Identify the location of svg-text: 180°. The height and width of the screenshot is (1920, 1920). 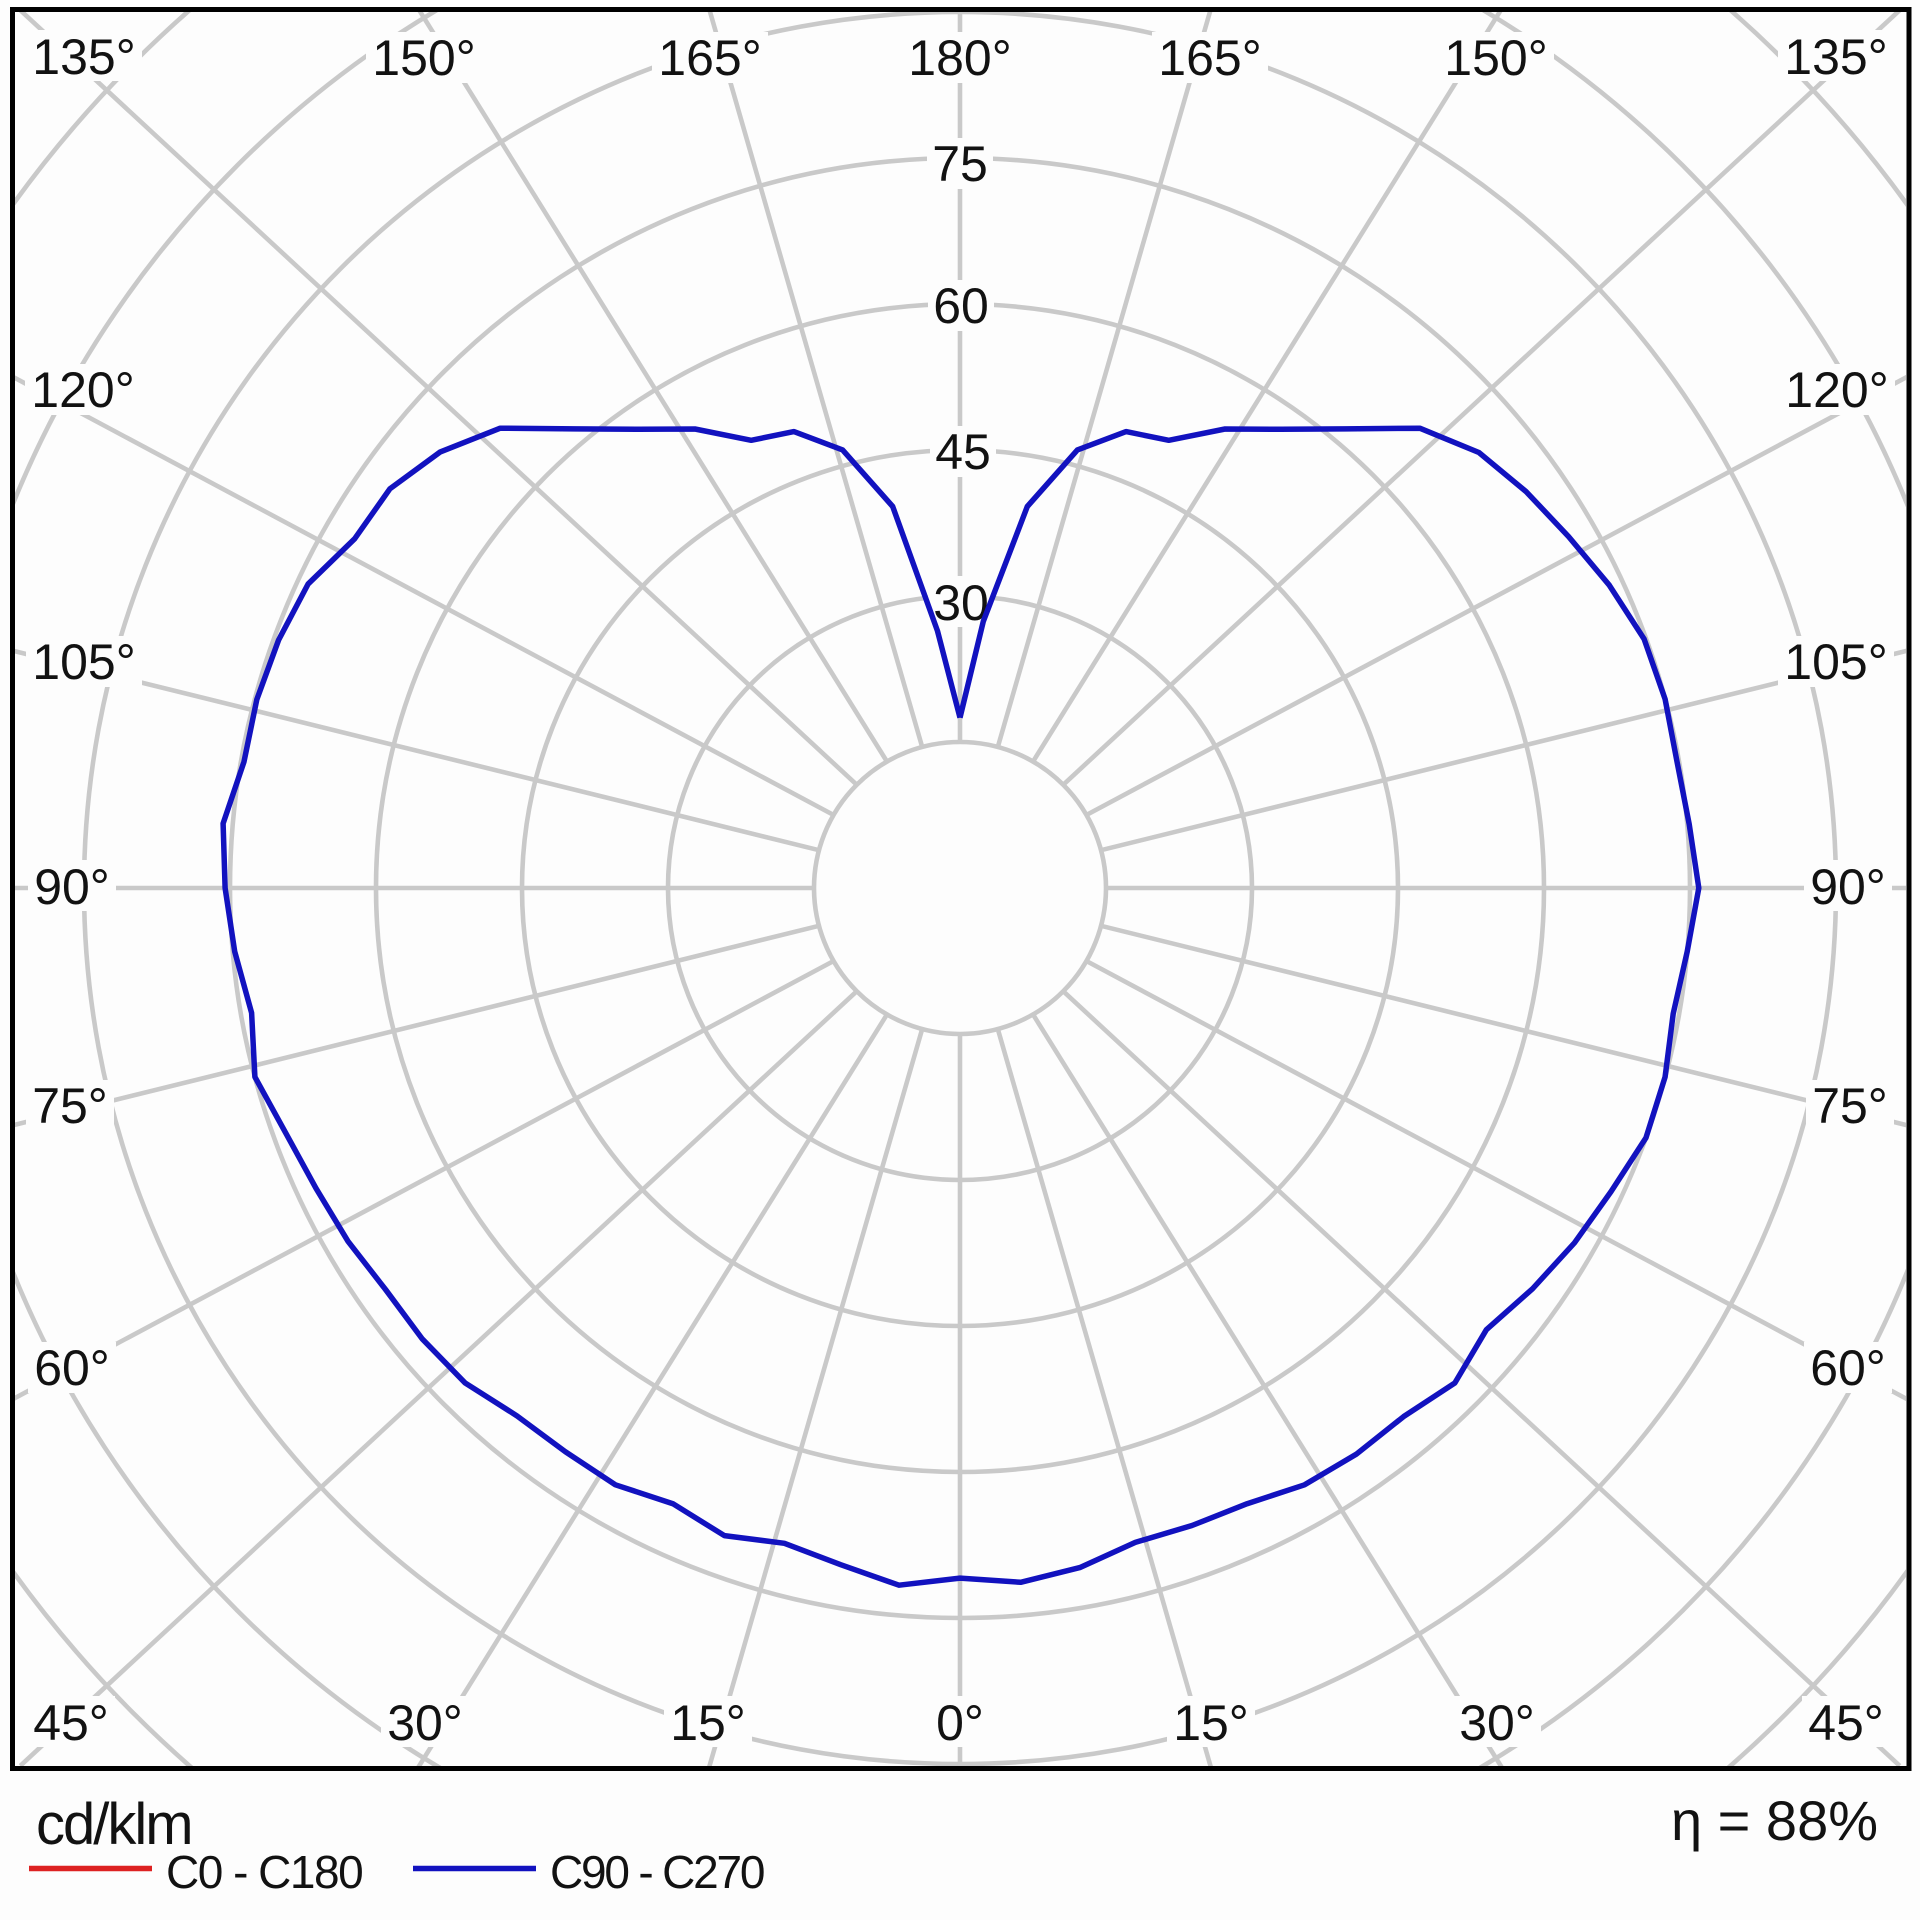
(959, 58).